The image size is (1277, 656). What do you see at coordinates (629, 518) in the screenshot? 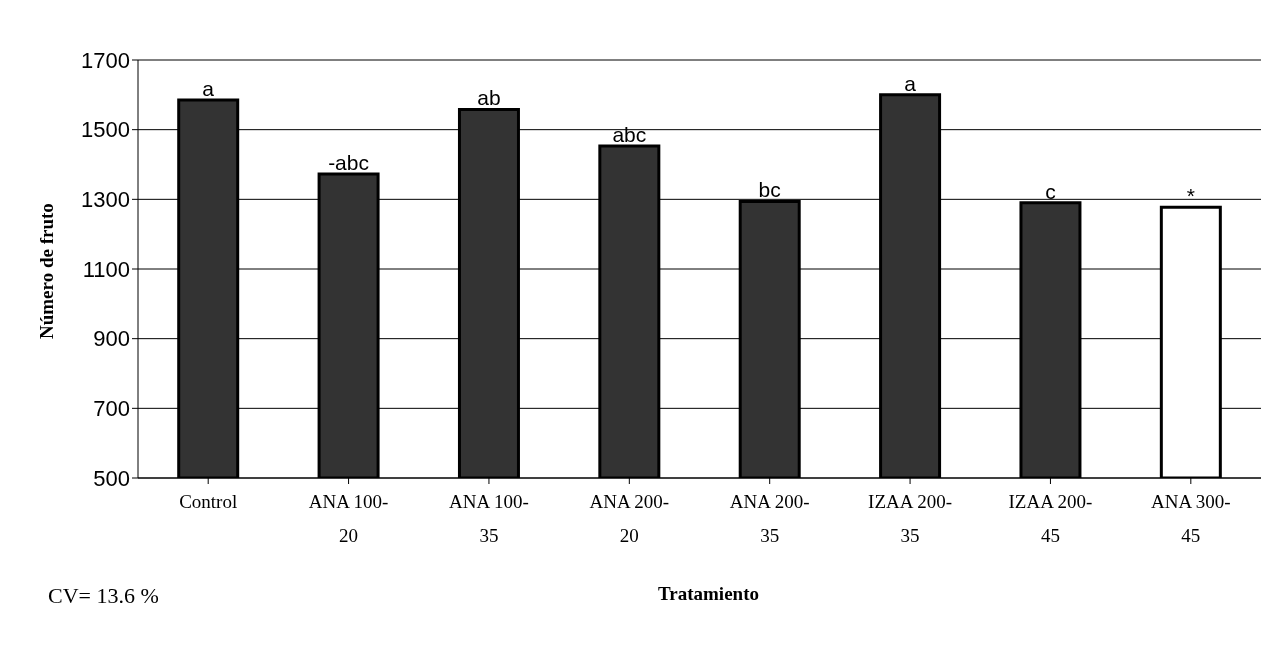
I see `x-tick-label: ANA 200-20` at bounding box center [629, 518].